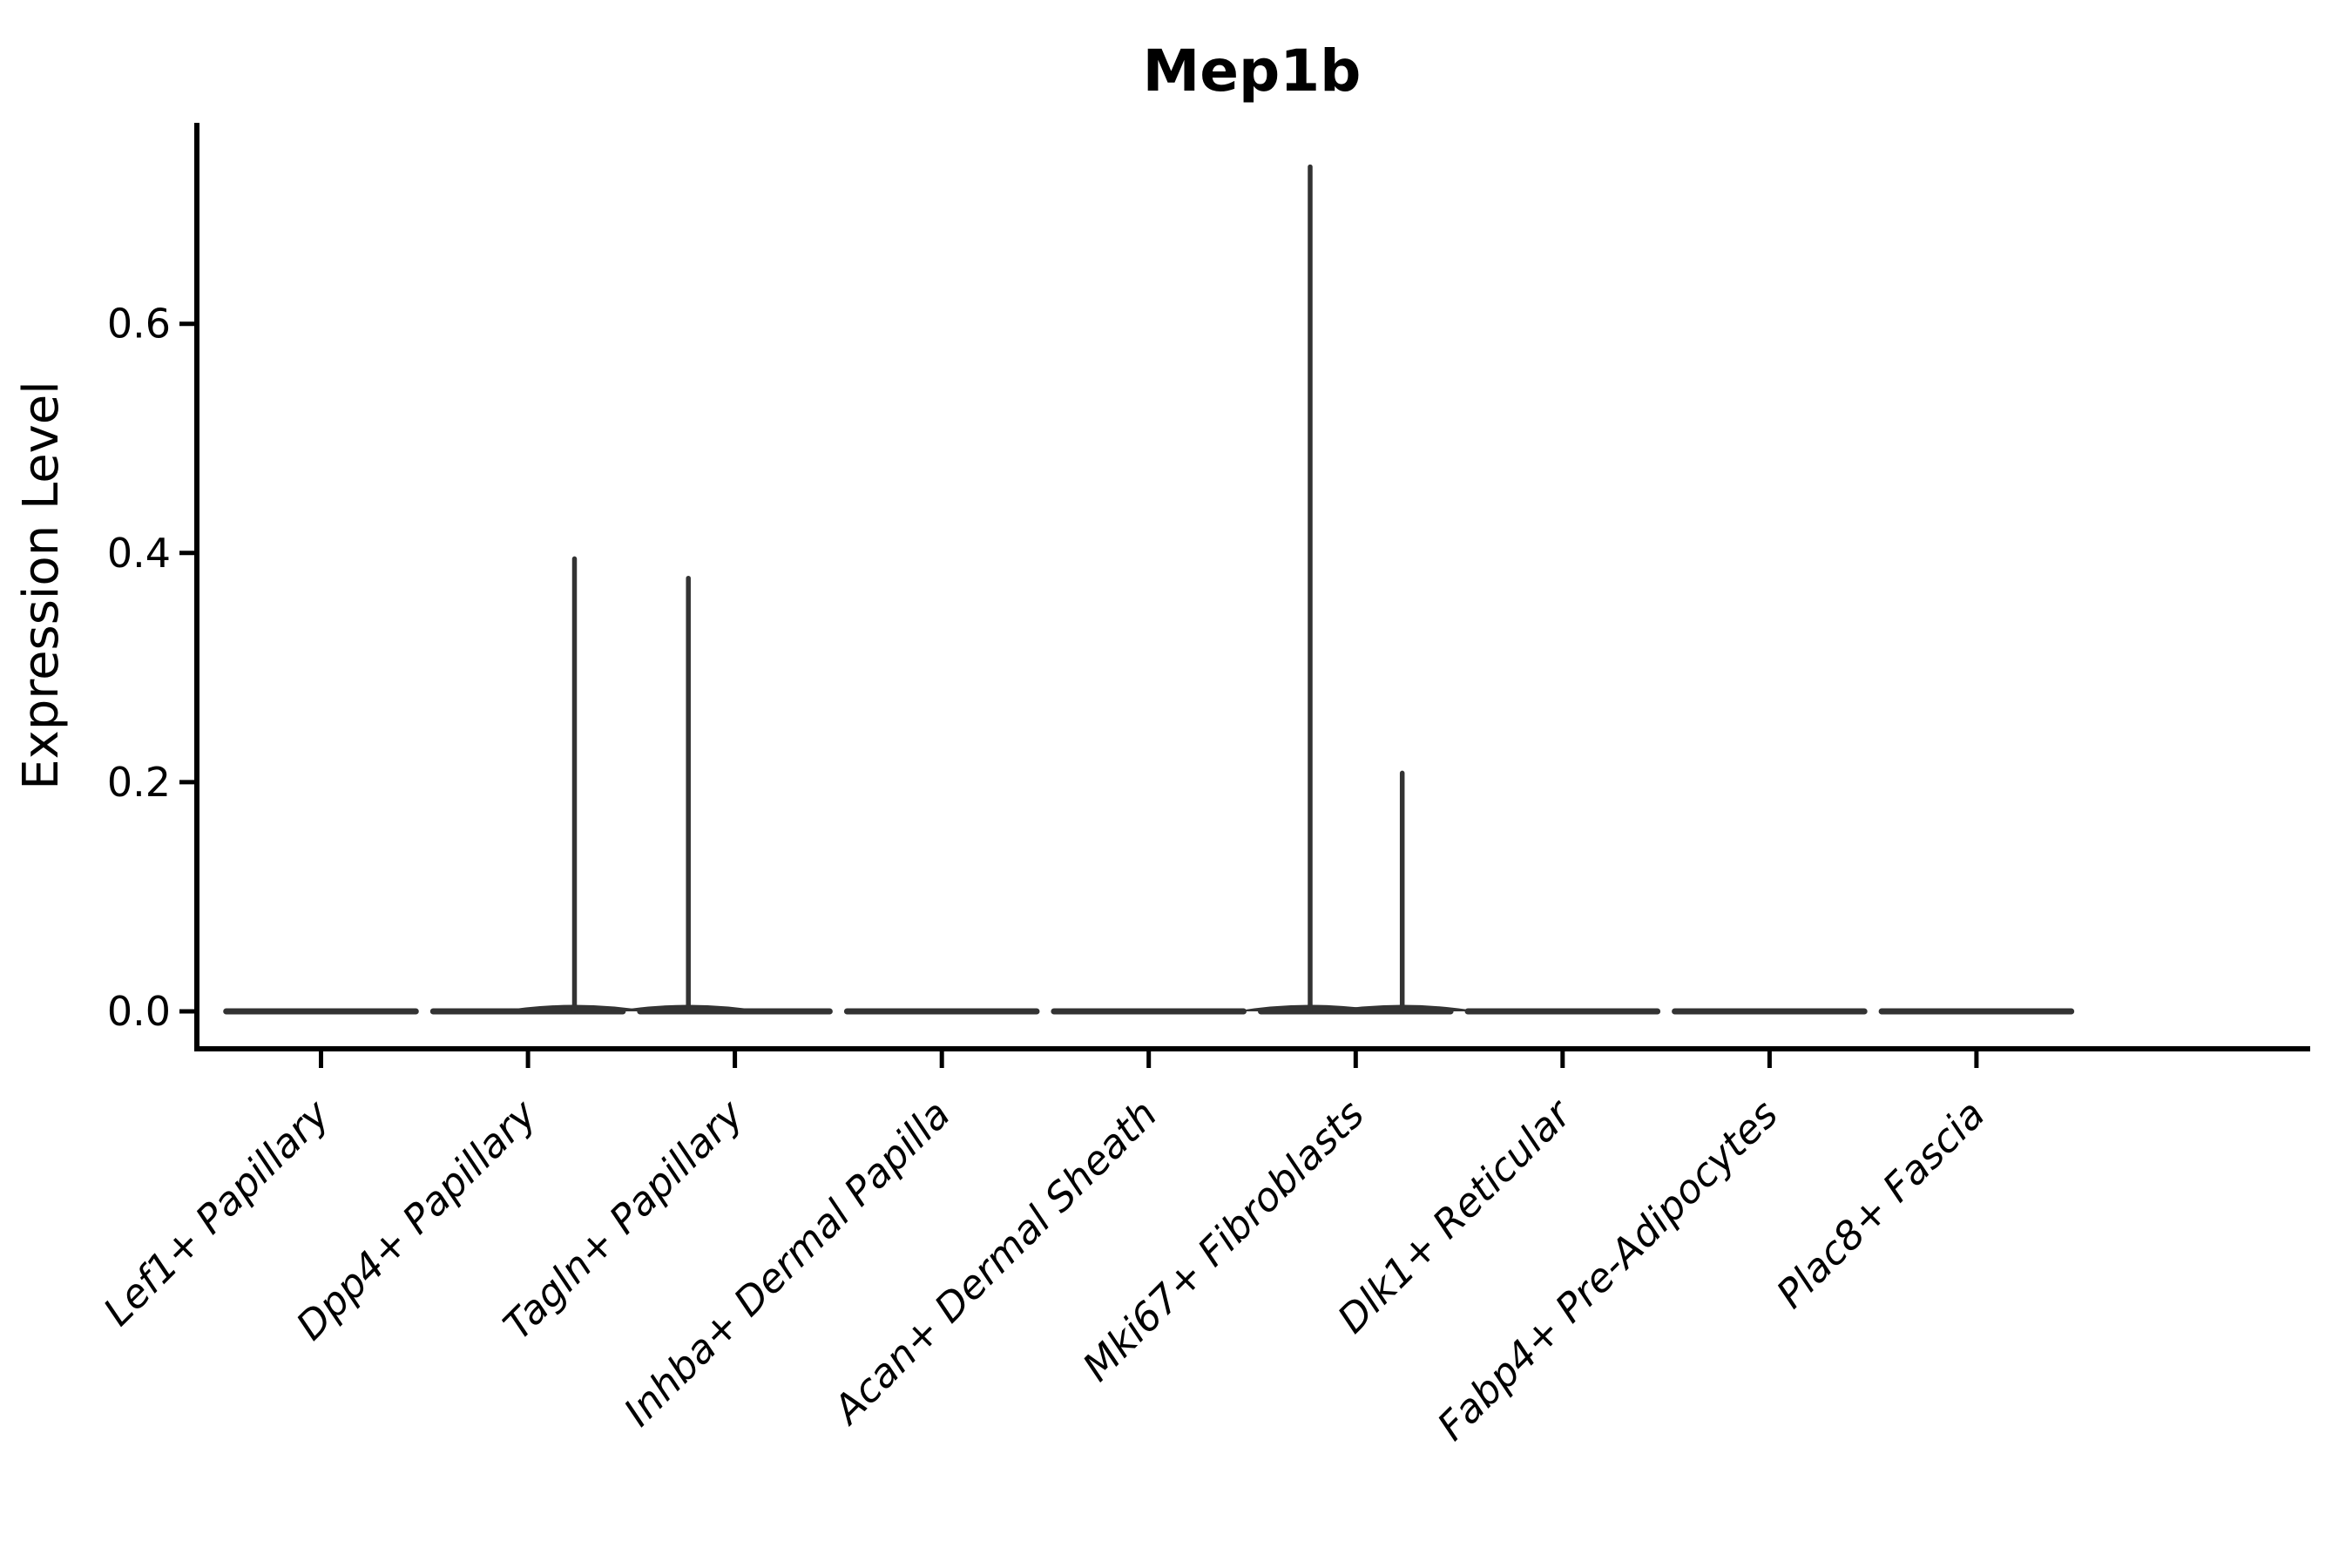 The width and height of the screenshot is (2352, 1568). I want to click on y-tick-label: 0.6, so click(139, 324).